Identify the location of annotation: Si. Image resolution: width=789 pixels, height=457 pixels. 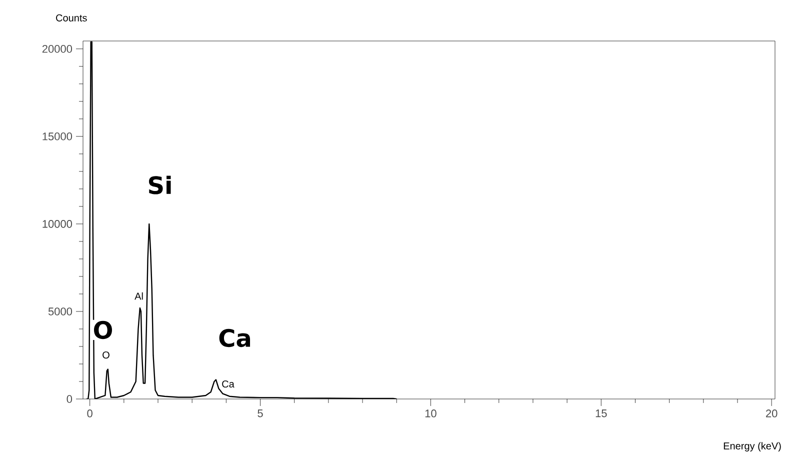
(159, 185).